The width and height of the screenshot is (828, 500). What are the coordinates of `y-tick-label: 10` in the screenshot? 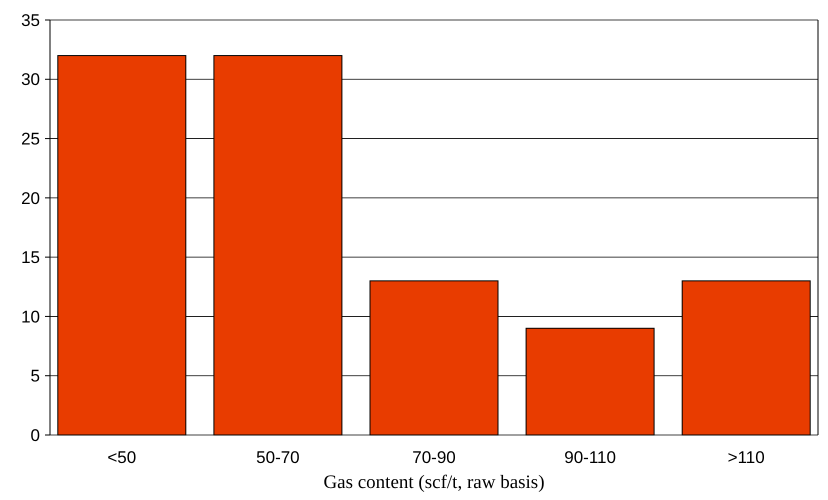 It's located at (30, 316).